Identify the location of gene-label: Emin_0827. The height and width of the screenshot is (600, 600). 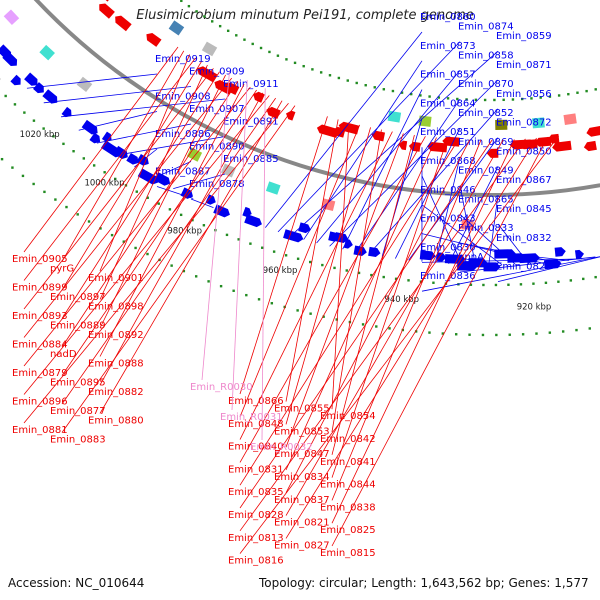
(302, 545).